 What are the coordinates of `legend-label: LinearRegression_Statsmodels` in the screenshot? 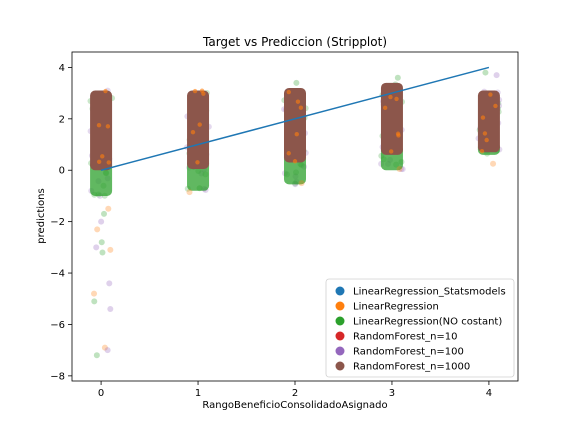 It's located at (429, 292).